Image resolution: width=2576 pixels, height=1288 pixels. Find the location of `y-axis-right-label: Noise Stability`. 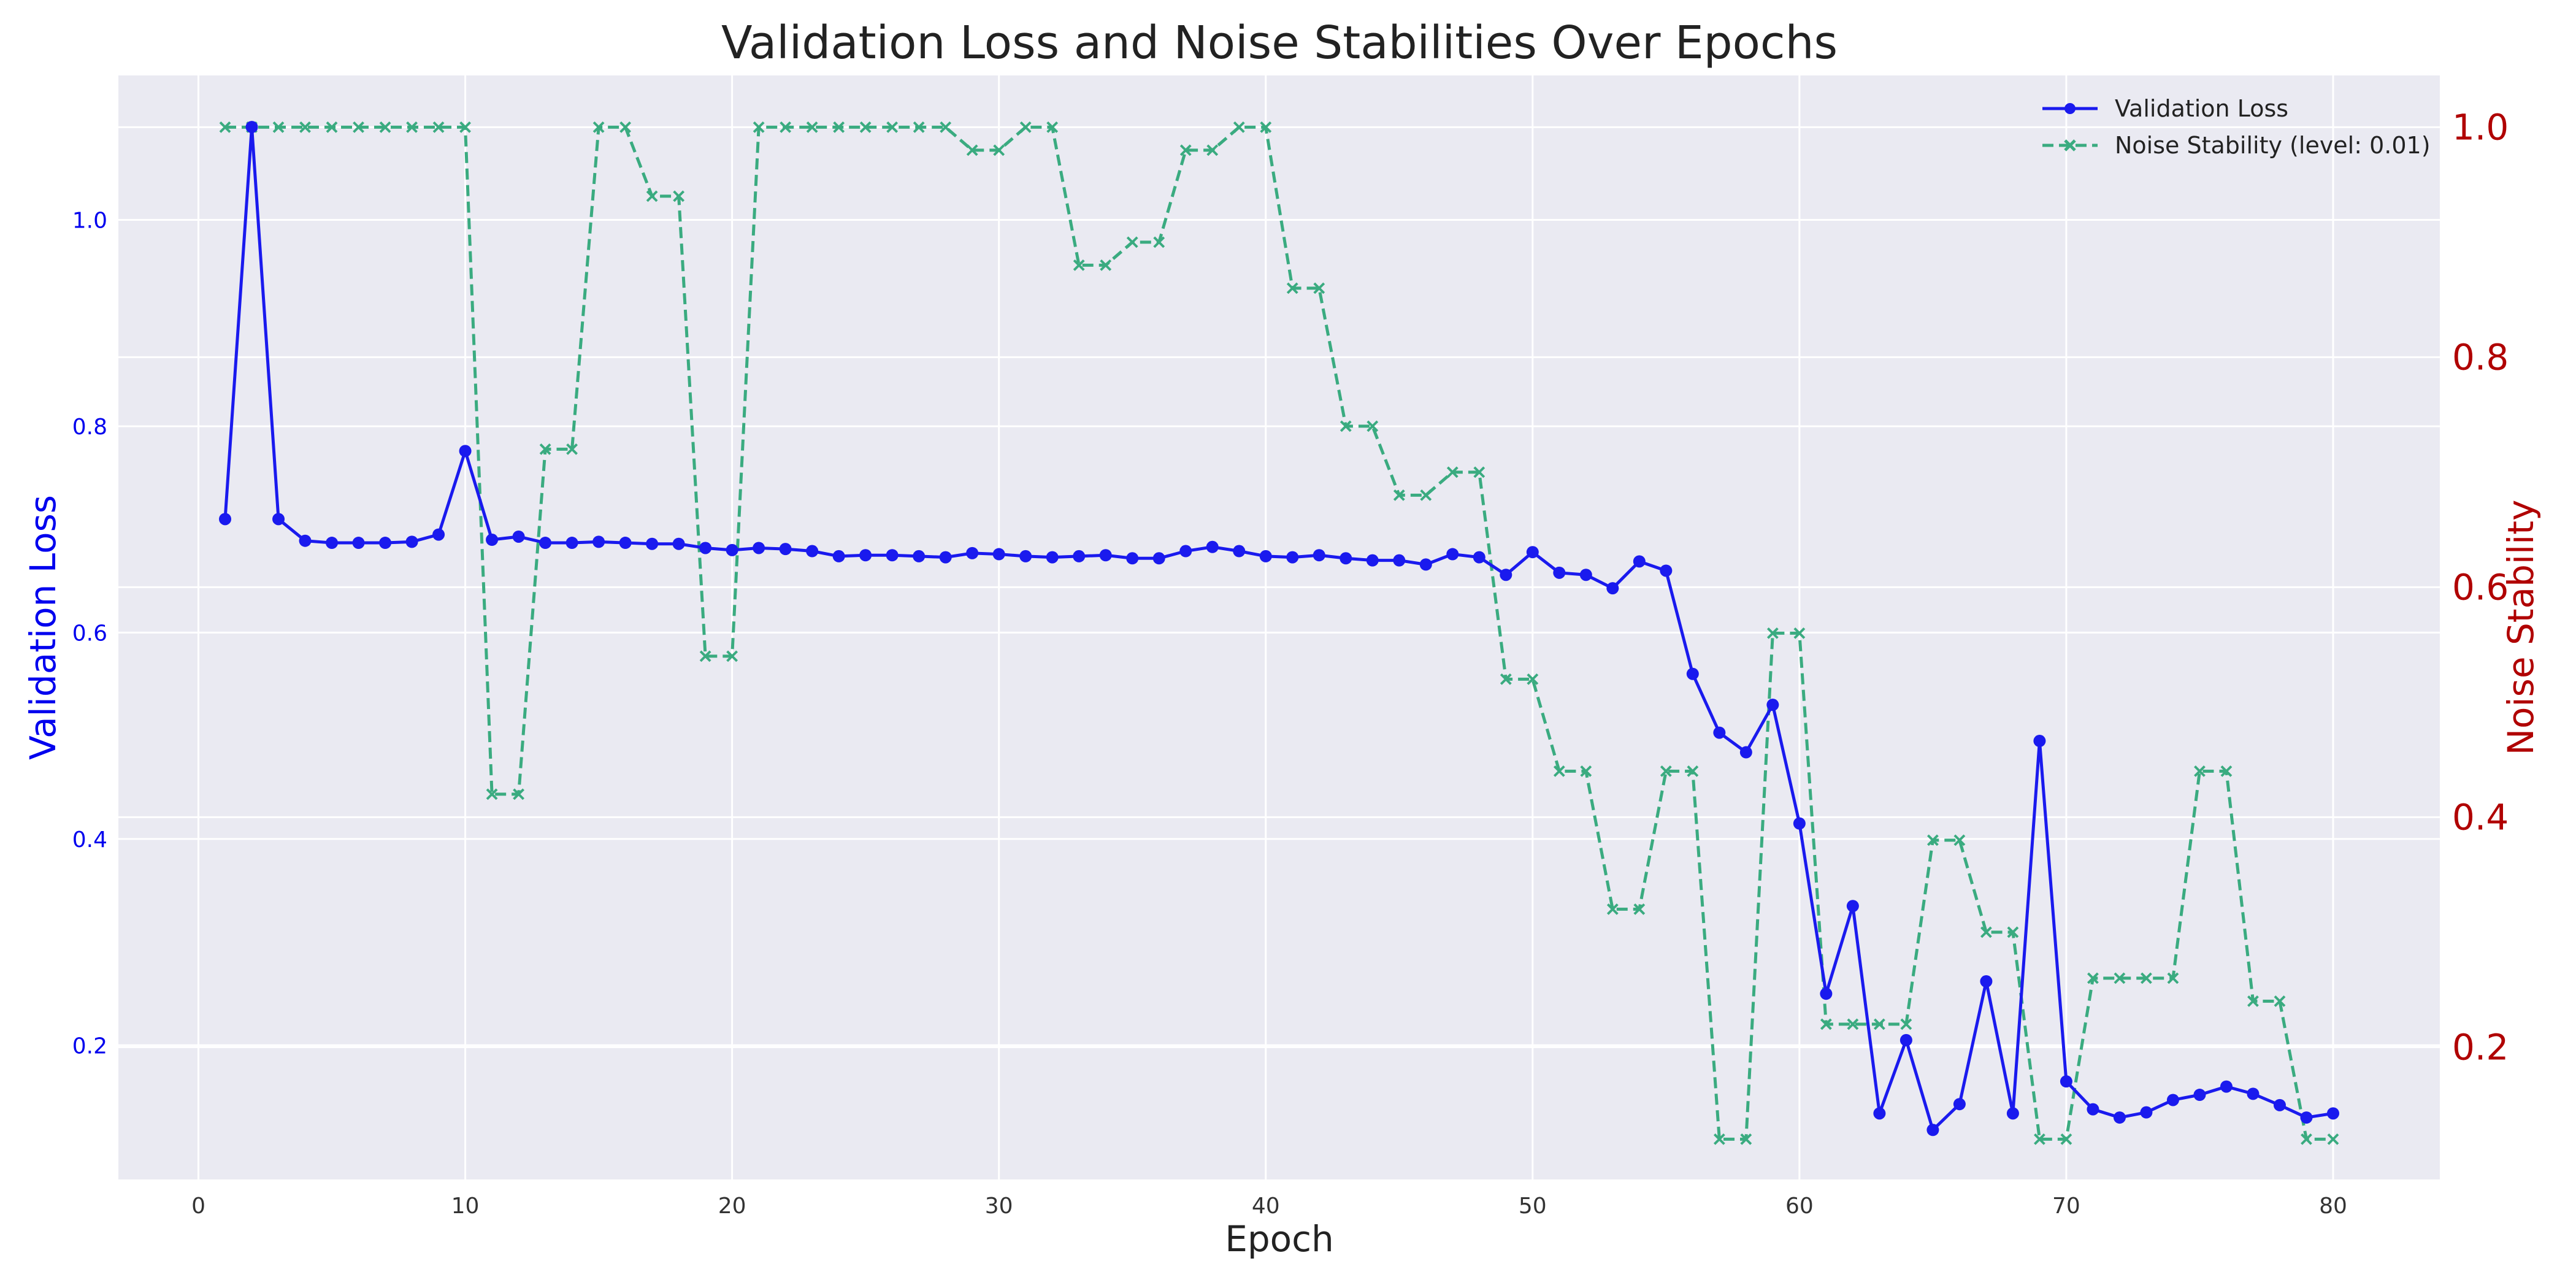

y-axis-right-label: Noise Stability is located at coordinates (2521, 628).